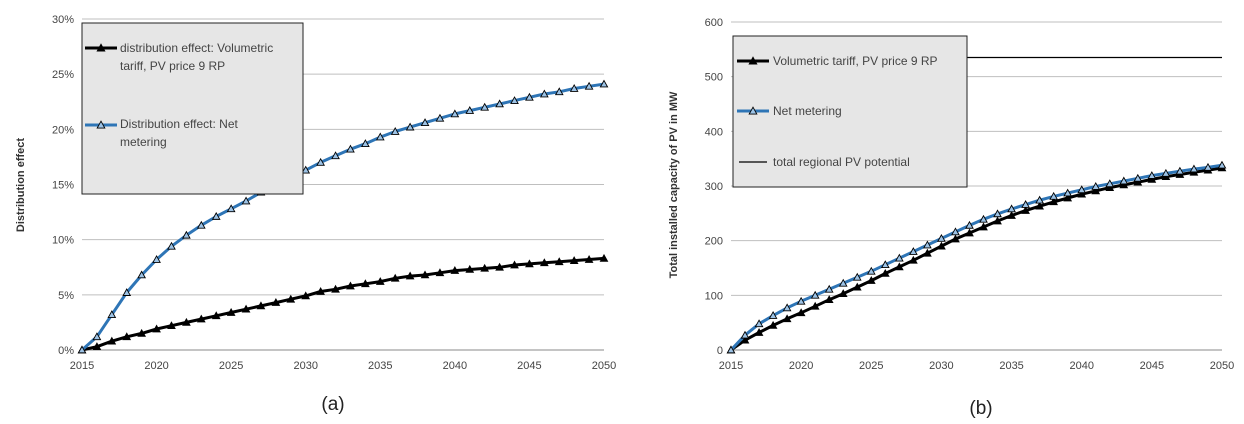  Describe the element at coordinates (714, 23) in the screenshot. I see `chart-b-y-tick-label: 600` at that location.